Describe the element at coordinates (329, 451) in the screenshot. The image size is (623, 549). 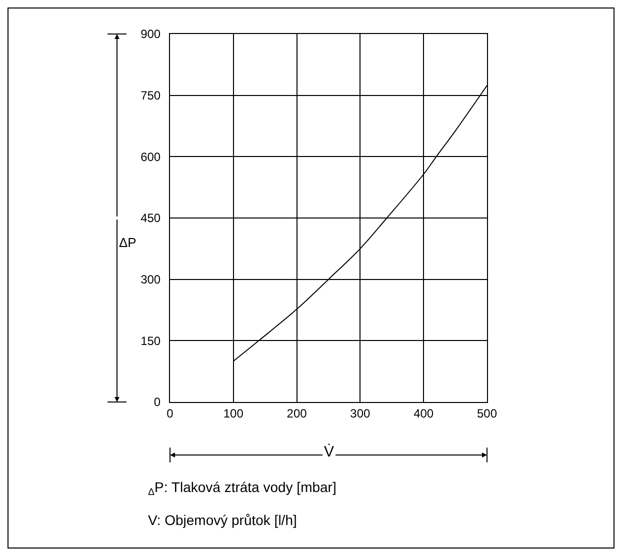
I see `x-axis-title: V̇` at that location.